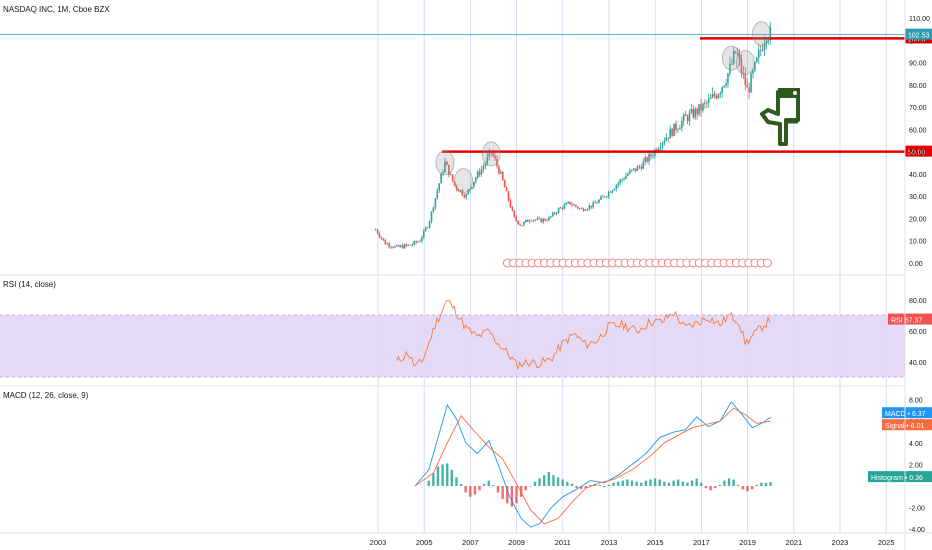 The width and height of the screenshot is (932, 550). Describe the element at coordinates (918, 175) in the screenshot. I see `price-tick: 40.00` at that location.